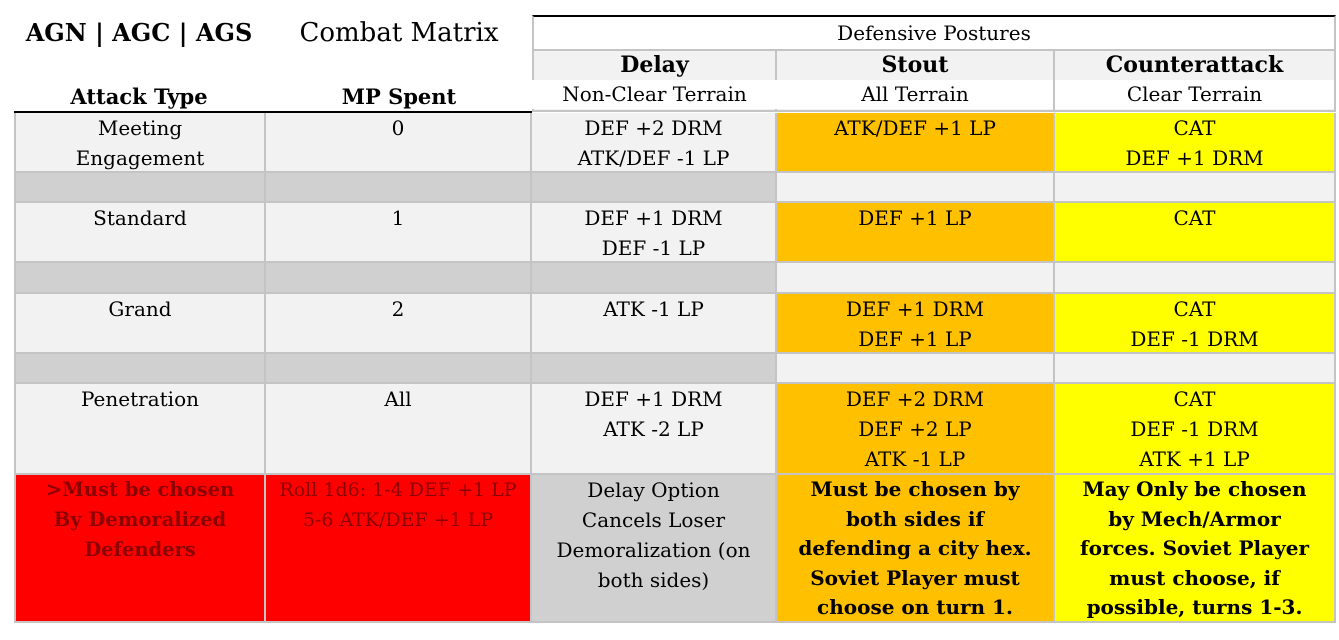 This screenshot has height=640, width=1339. Describe the element at coordinates (140, 399) in the screenshot. I see `attack-type-line: Penetration` at that location.